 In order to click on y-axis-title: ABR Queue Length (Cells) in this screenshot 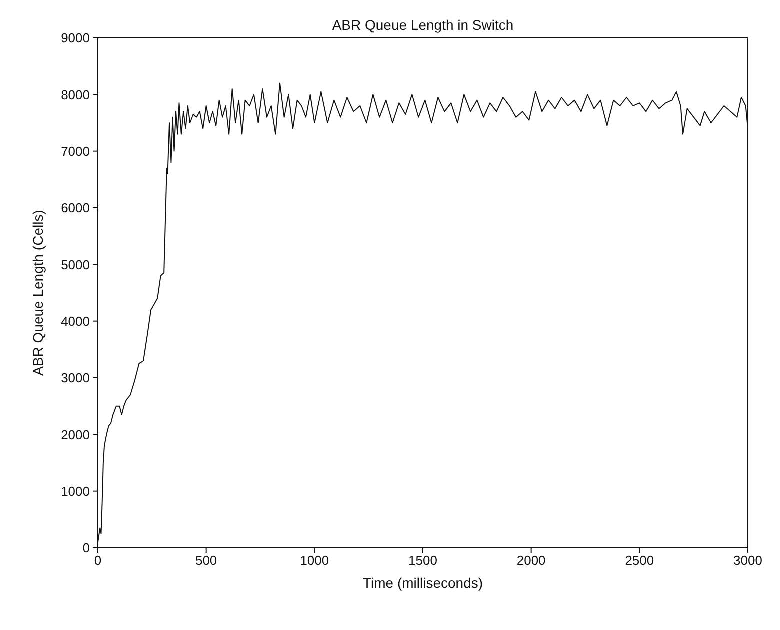, I will do `click(38, 293)`.